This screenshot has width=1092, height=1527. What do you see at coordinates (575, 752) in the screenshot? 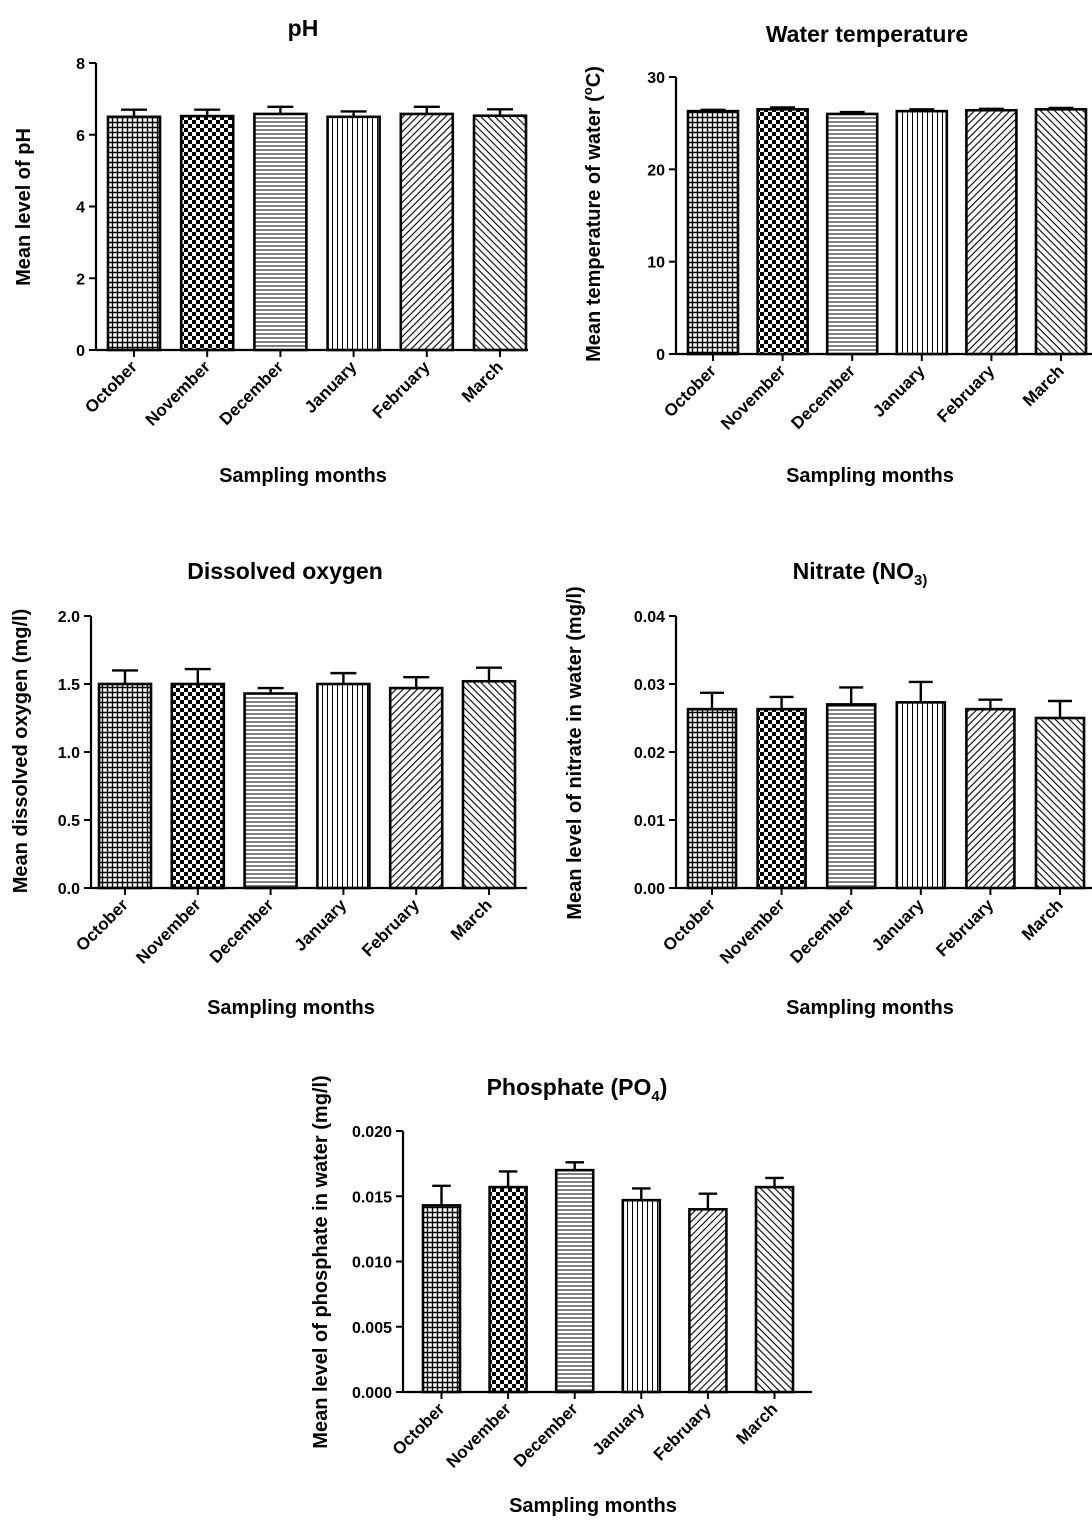
I see `y-axis-label: Mean level of nitrate in water (mg/l)` at bounding box center [575, 752].